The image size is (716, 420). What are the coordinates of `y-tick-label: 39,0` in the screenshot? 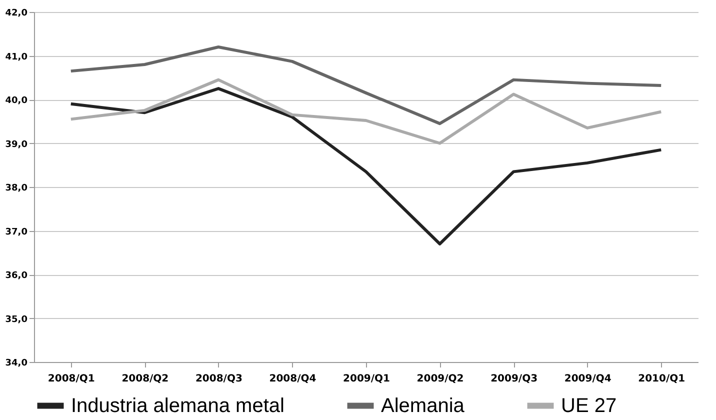 It's located at (16, 145).